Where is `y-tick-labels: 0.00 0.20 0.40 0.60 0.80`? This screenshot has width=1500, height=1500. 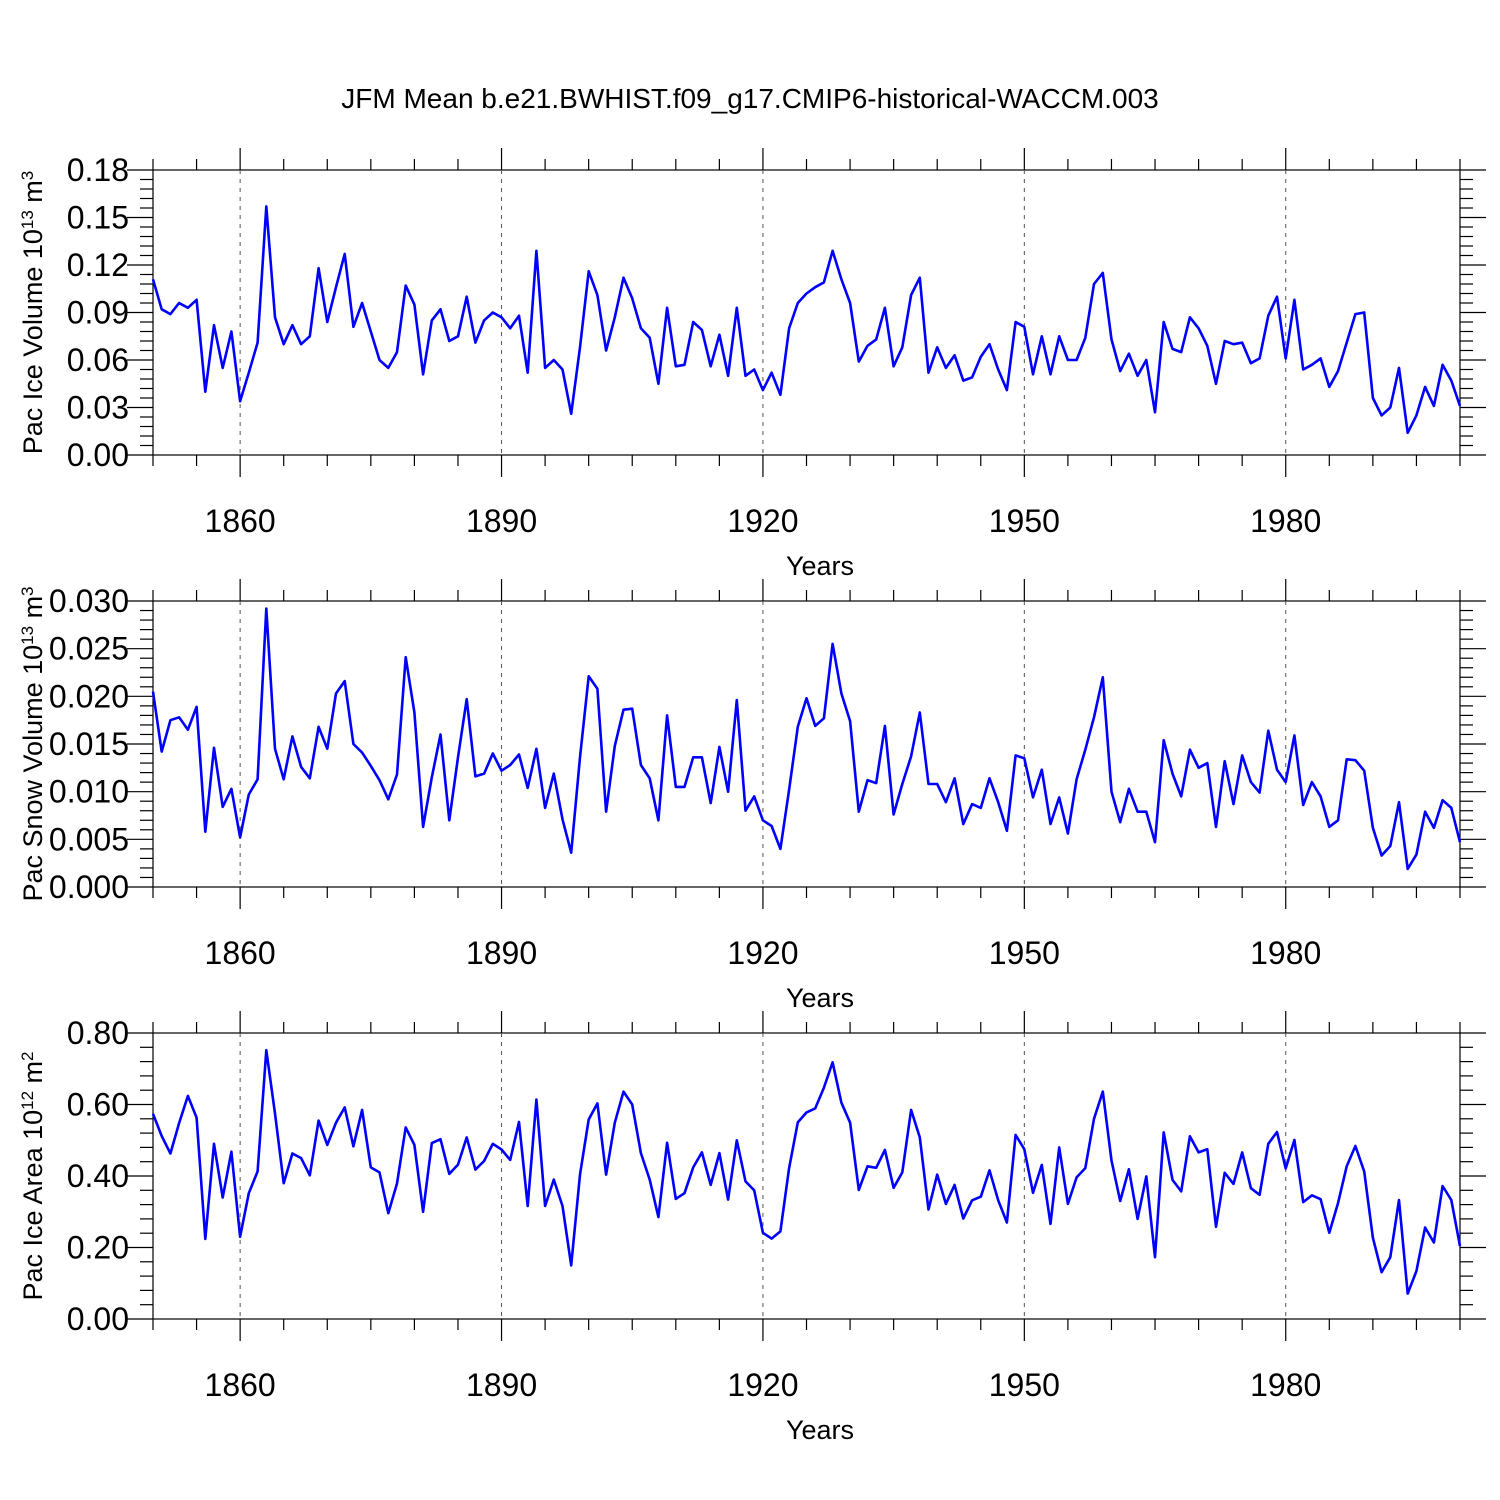
y-tick-labels: 0.00 0.20 0.40 0.60 0.80 is located at coordinates (98, 1176).